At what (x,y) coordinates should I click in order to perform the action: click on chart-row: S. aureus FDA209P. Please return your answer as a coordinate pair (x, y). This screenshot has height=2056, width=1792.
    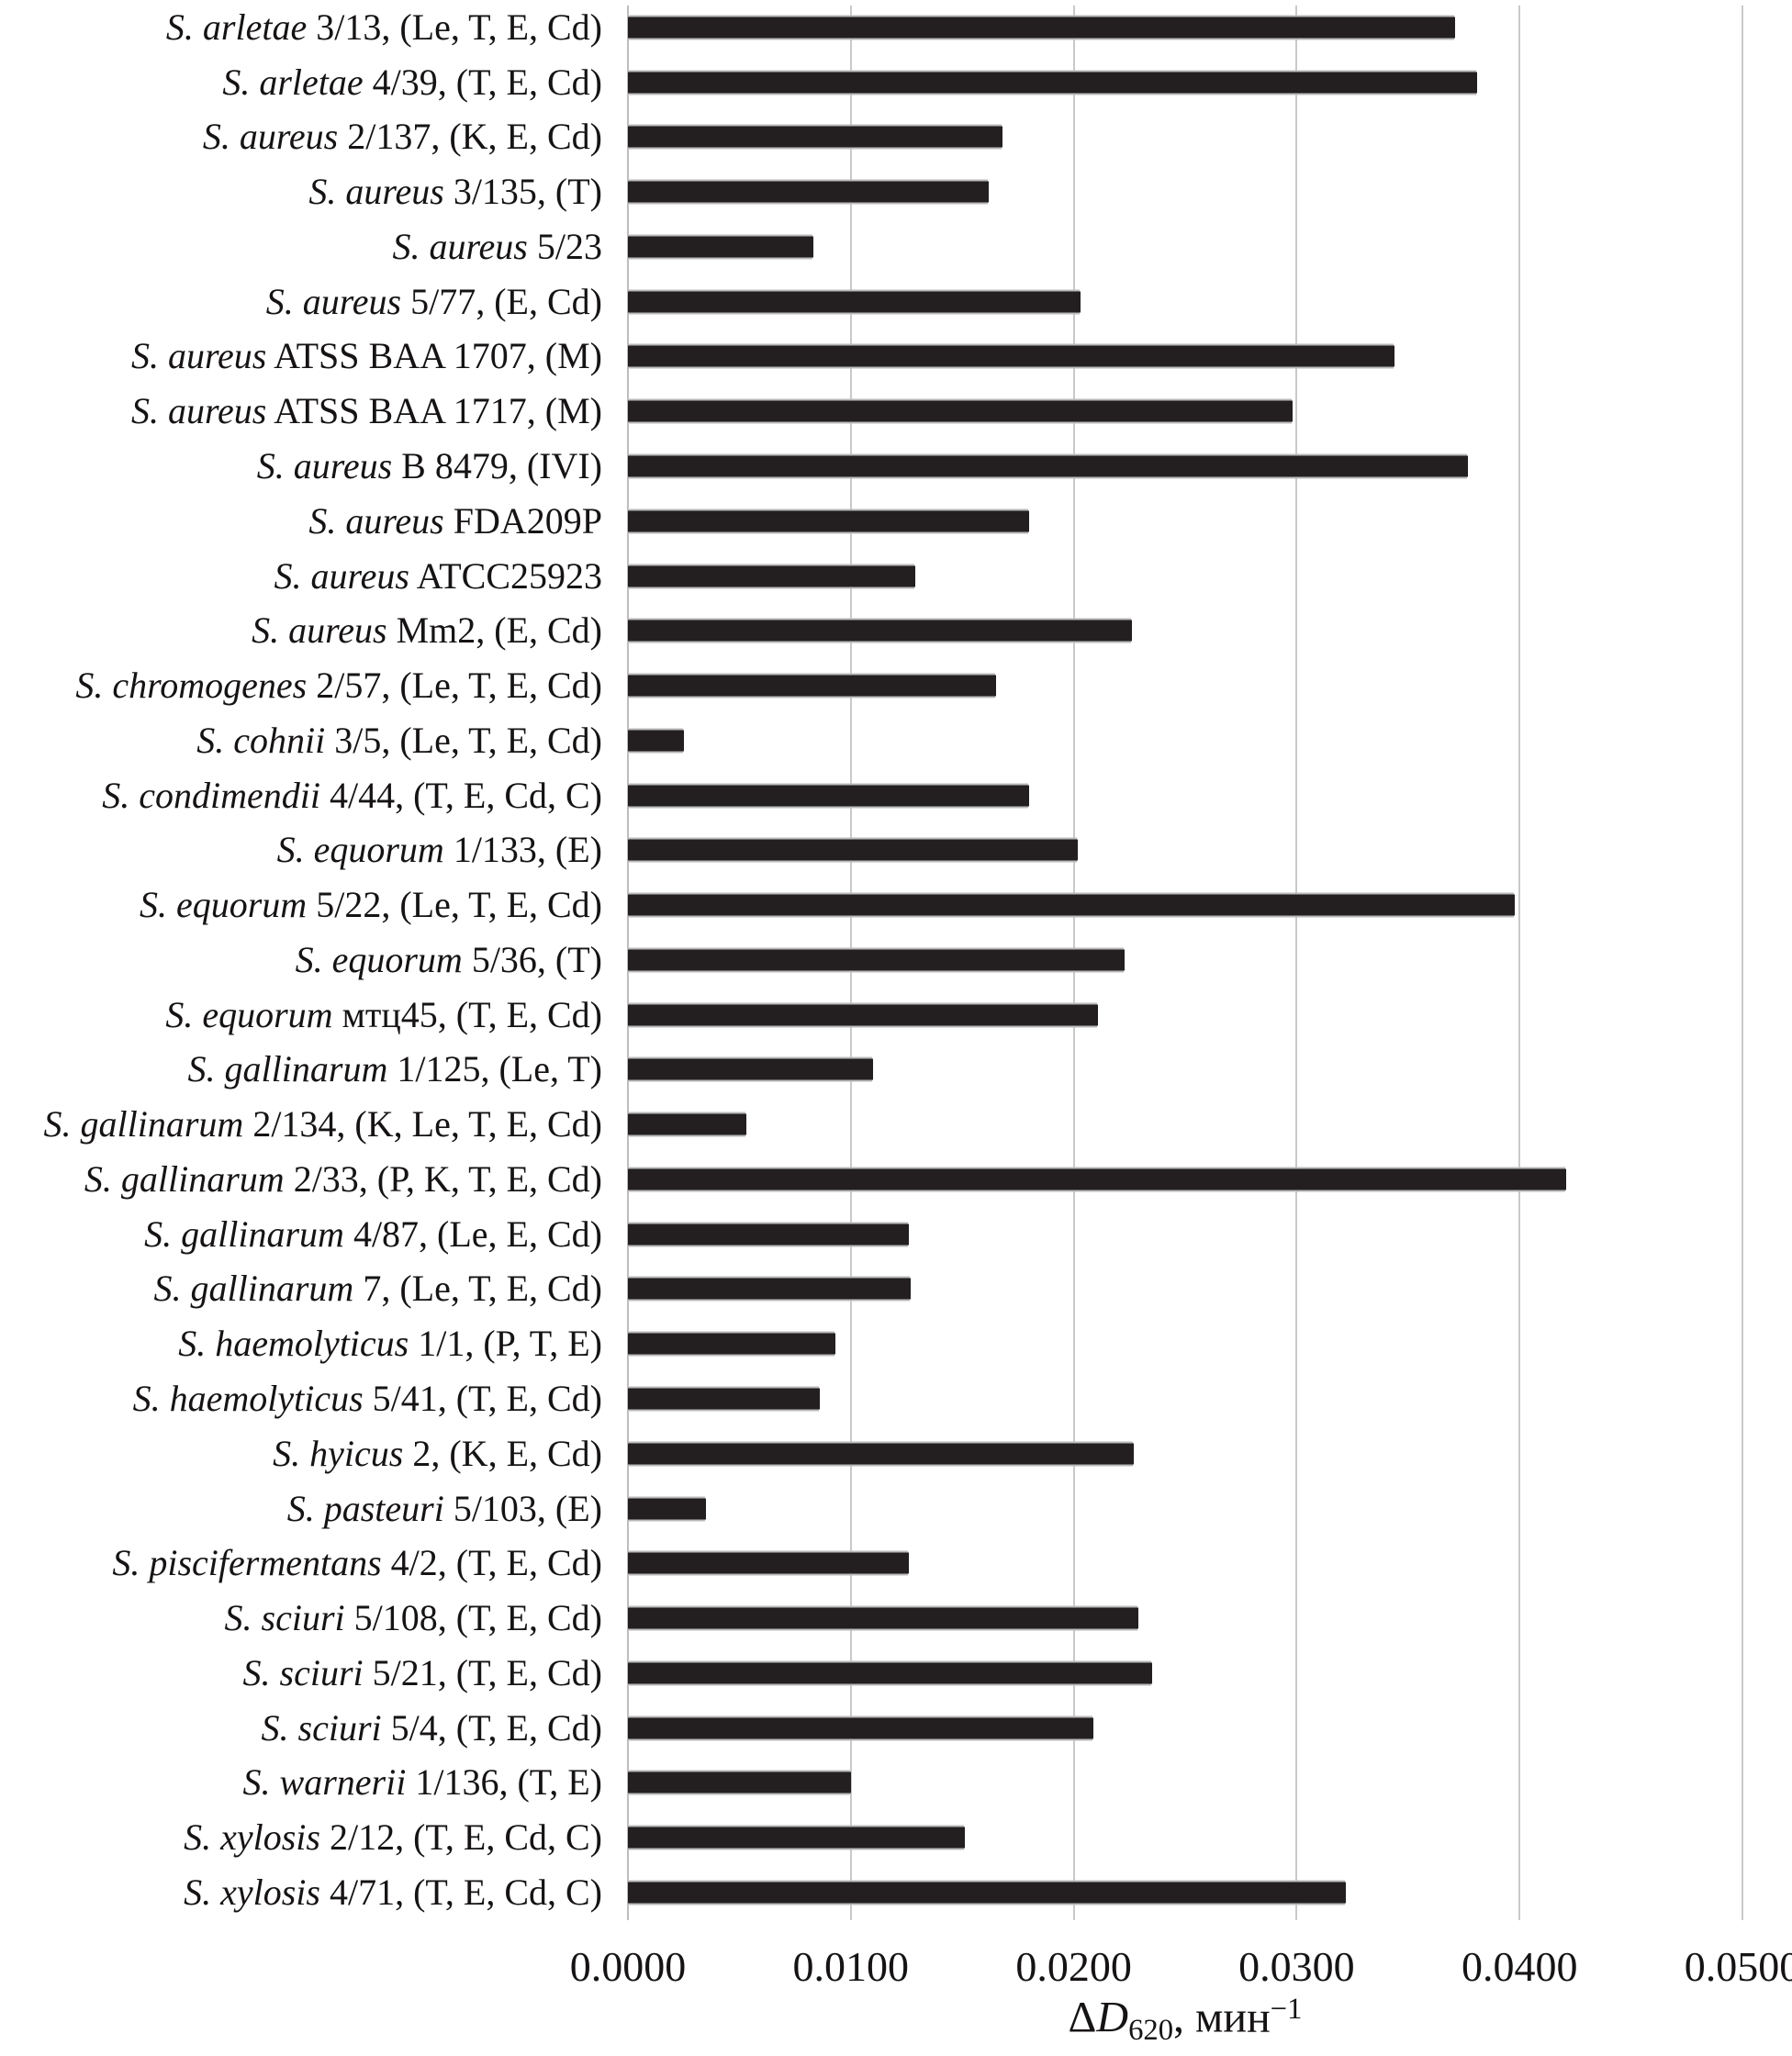
    Looking at the image, I should click on (871, 521).